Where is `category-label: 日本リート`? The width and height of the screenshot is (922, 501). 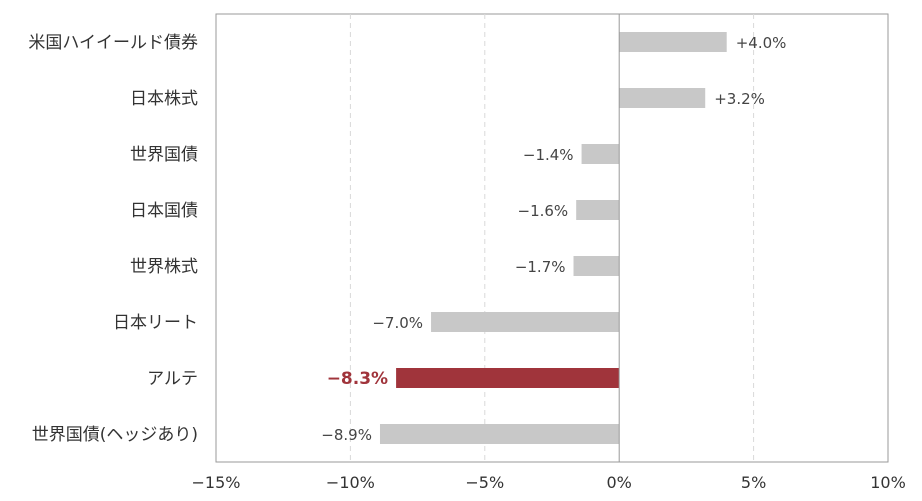
category-label: 日本リート is located at coordinates (155, 323).